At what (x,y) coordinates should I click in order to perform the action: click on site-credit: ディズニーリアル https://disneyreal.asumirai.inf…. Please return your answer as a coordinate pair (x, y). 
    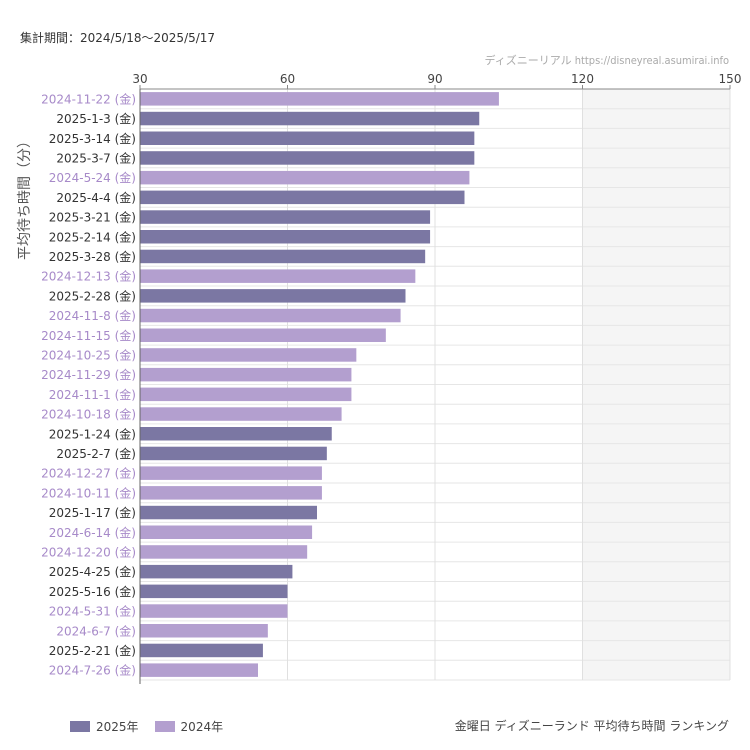
    Looking at the image, I should click on (606, 60).